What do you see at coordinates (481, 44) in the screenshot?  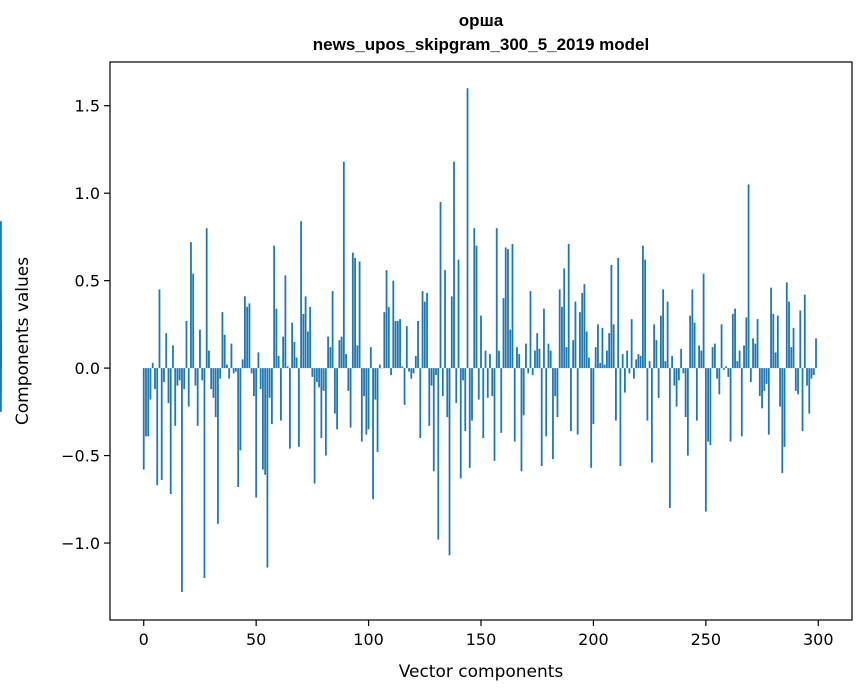 I see `chart-subtitle: news_upos_skipgram_300_5_2019 model` at bounding box center [481, 44].